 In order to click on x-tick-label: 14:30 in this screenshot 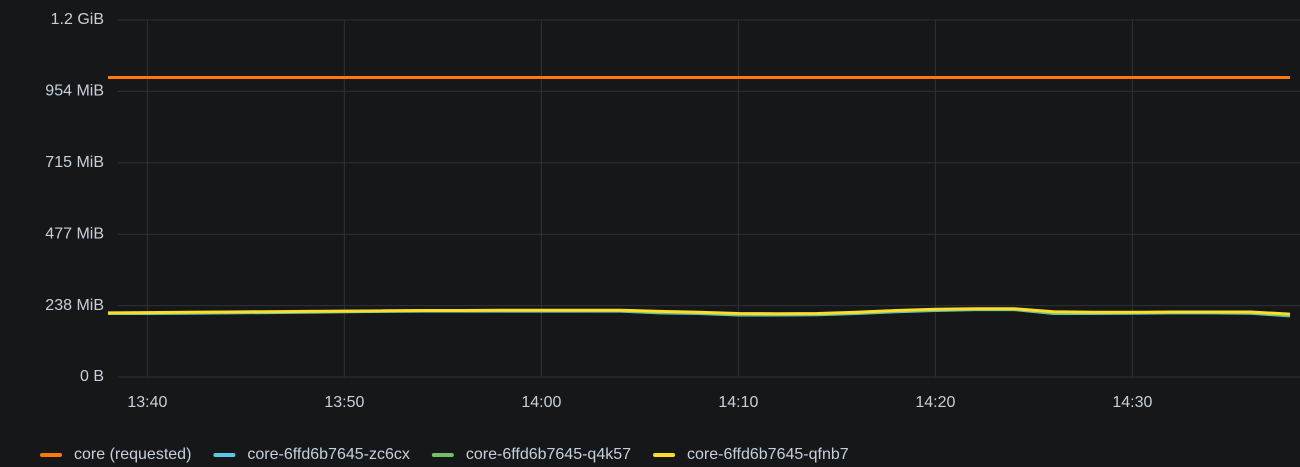, I will do `click(1132, 402)`.